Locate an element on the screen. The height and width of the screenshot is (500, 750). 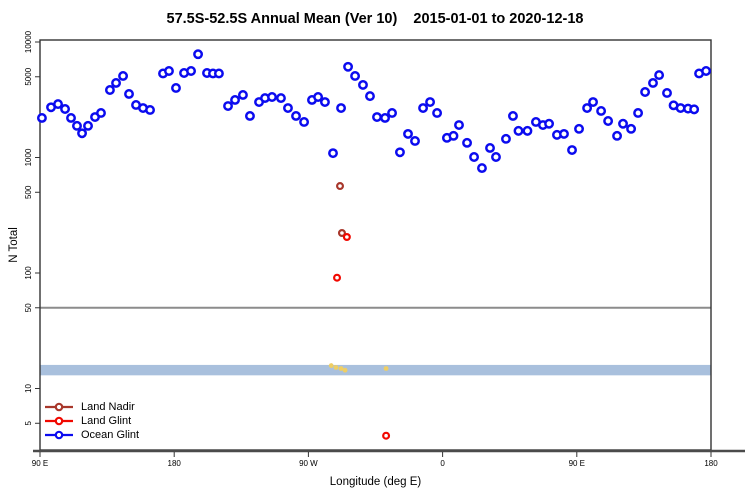
legend-item-land-glint: Land Glint is located at coordinates (91, 421).